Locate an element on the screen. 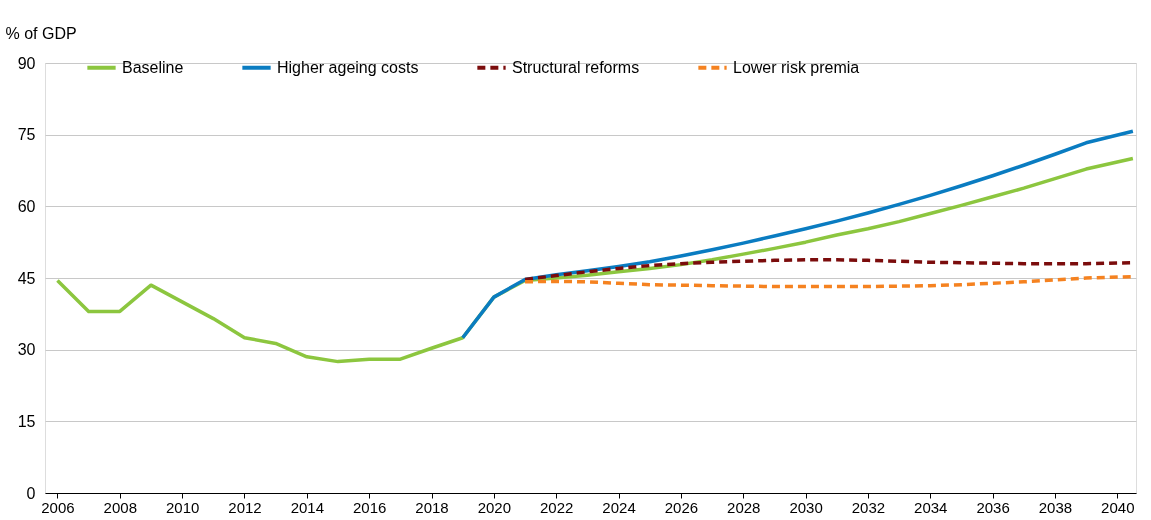  x-tick-label: 2030 is located at coordinates (806, 507).